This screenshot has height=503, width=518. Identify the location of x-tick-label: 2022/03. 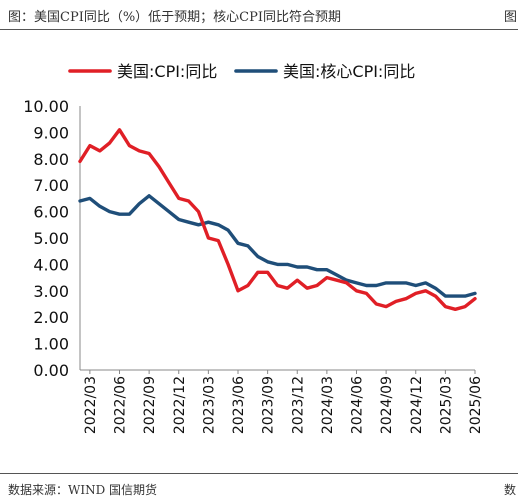
(91, 405).